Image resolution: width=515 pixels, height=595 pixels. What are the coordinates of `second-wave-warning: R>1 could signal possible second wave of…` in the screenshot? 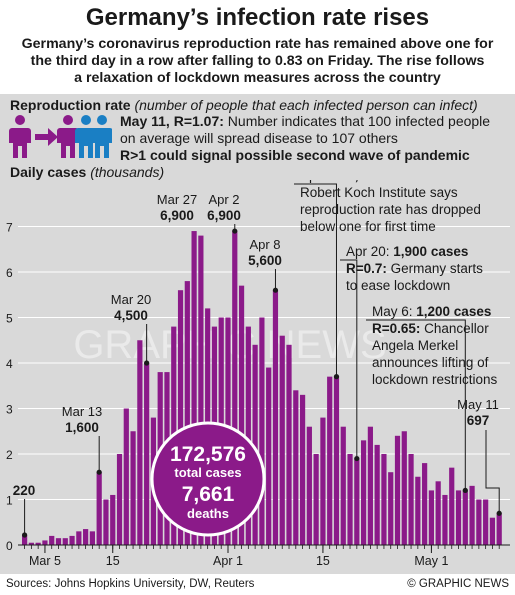 It's located at (295, 155).